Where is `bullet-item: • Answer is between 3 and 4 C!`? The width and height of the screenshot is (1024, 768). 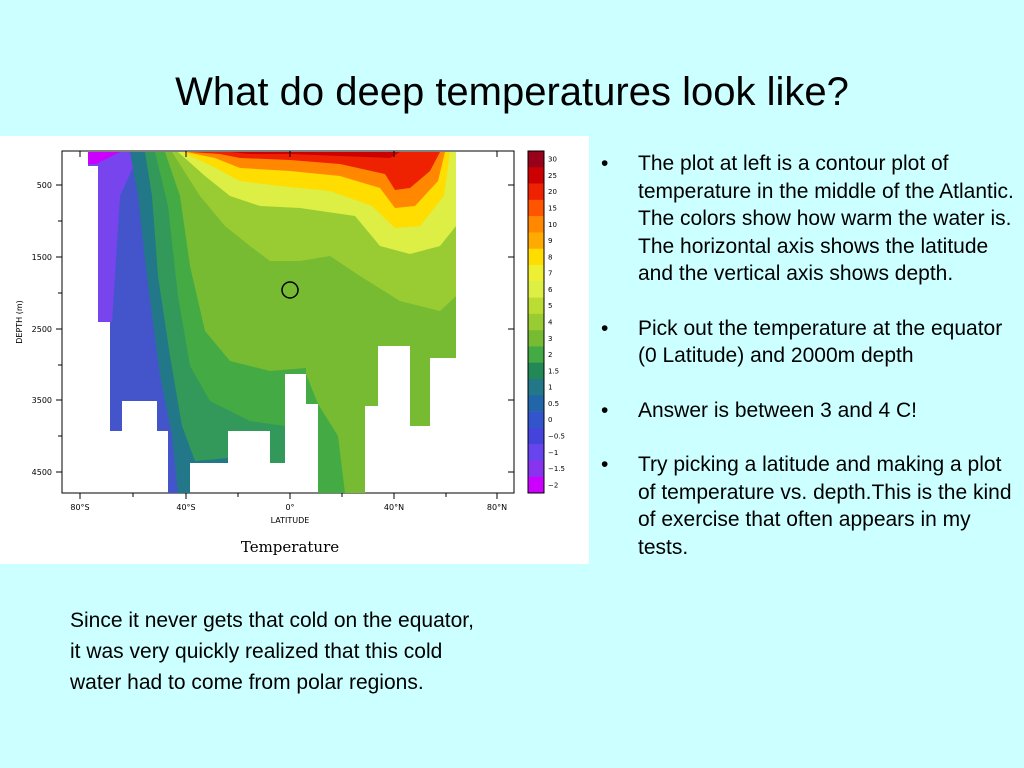 bullet-item: • Answer is between 3 and 4 C! is located at coordinates (808, 411).